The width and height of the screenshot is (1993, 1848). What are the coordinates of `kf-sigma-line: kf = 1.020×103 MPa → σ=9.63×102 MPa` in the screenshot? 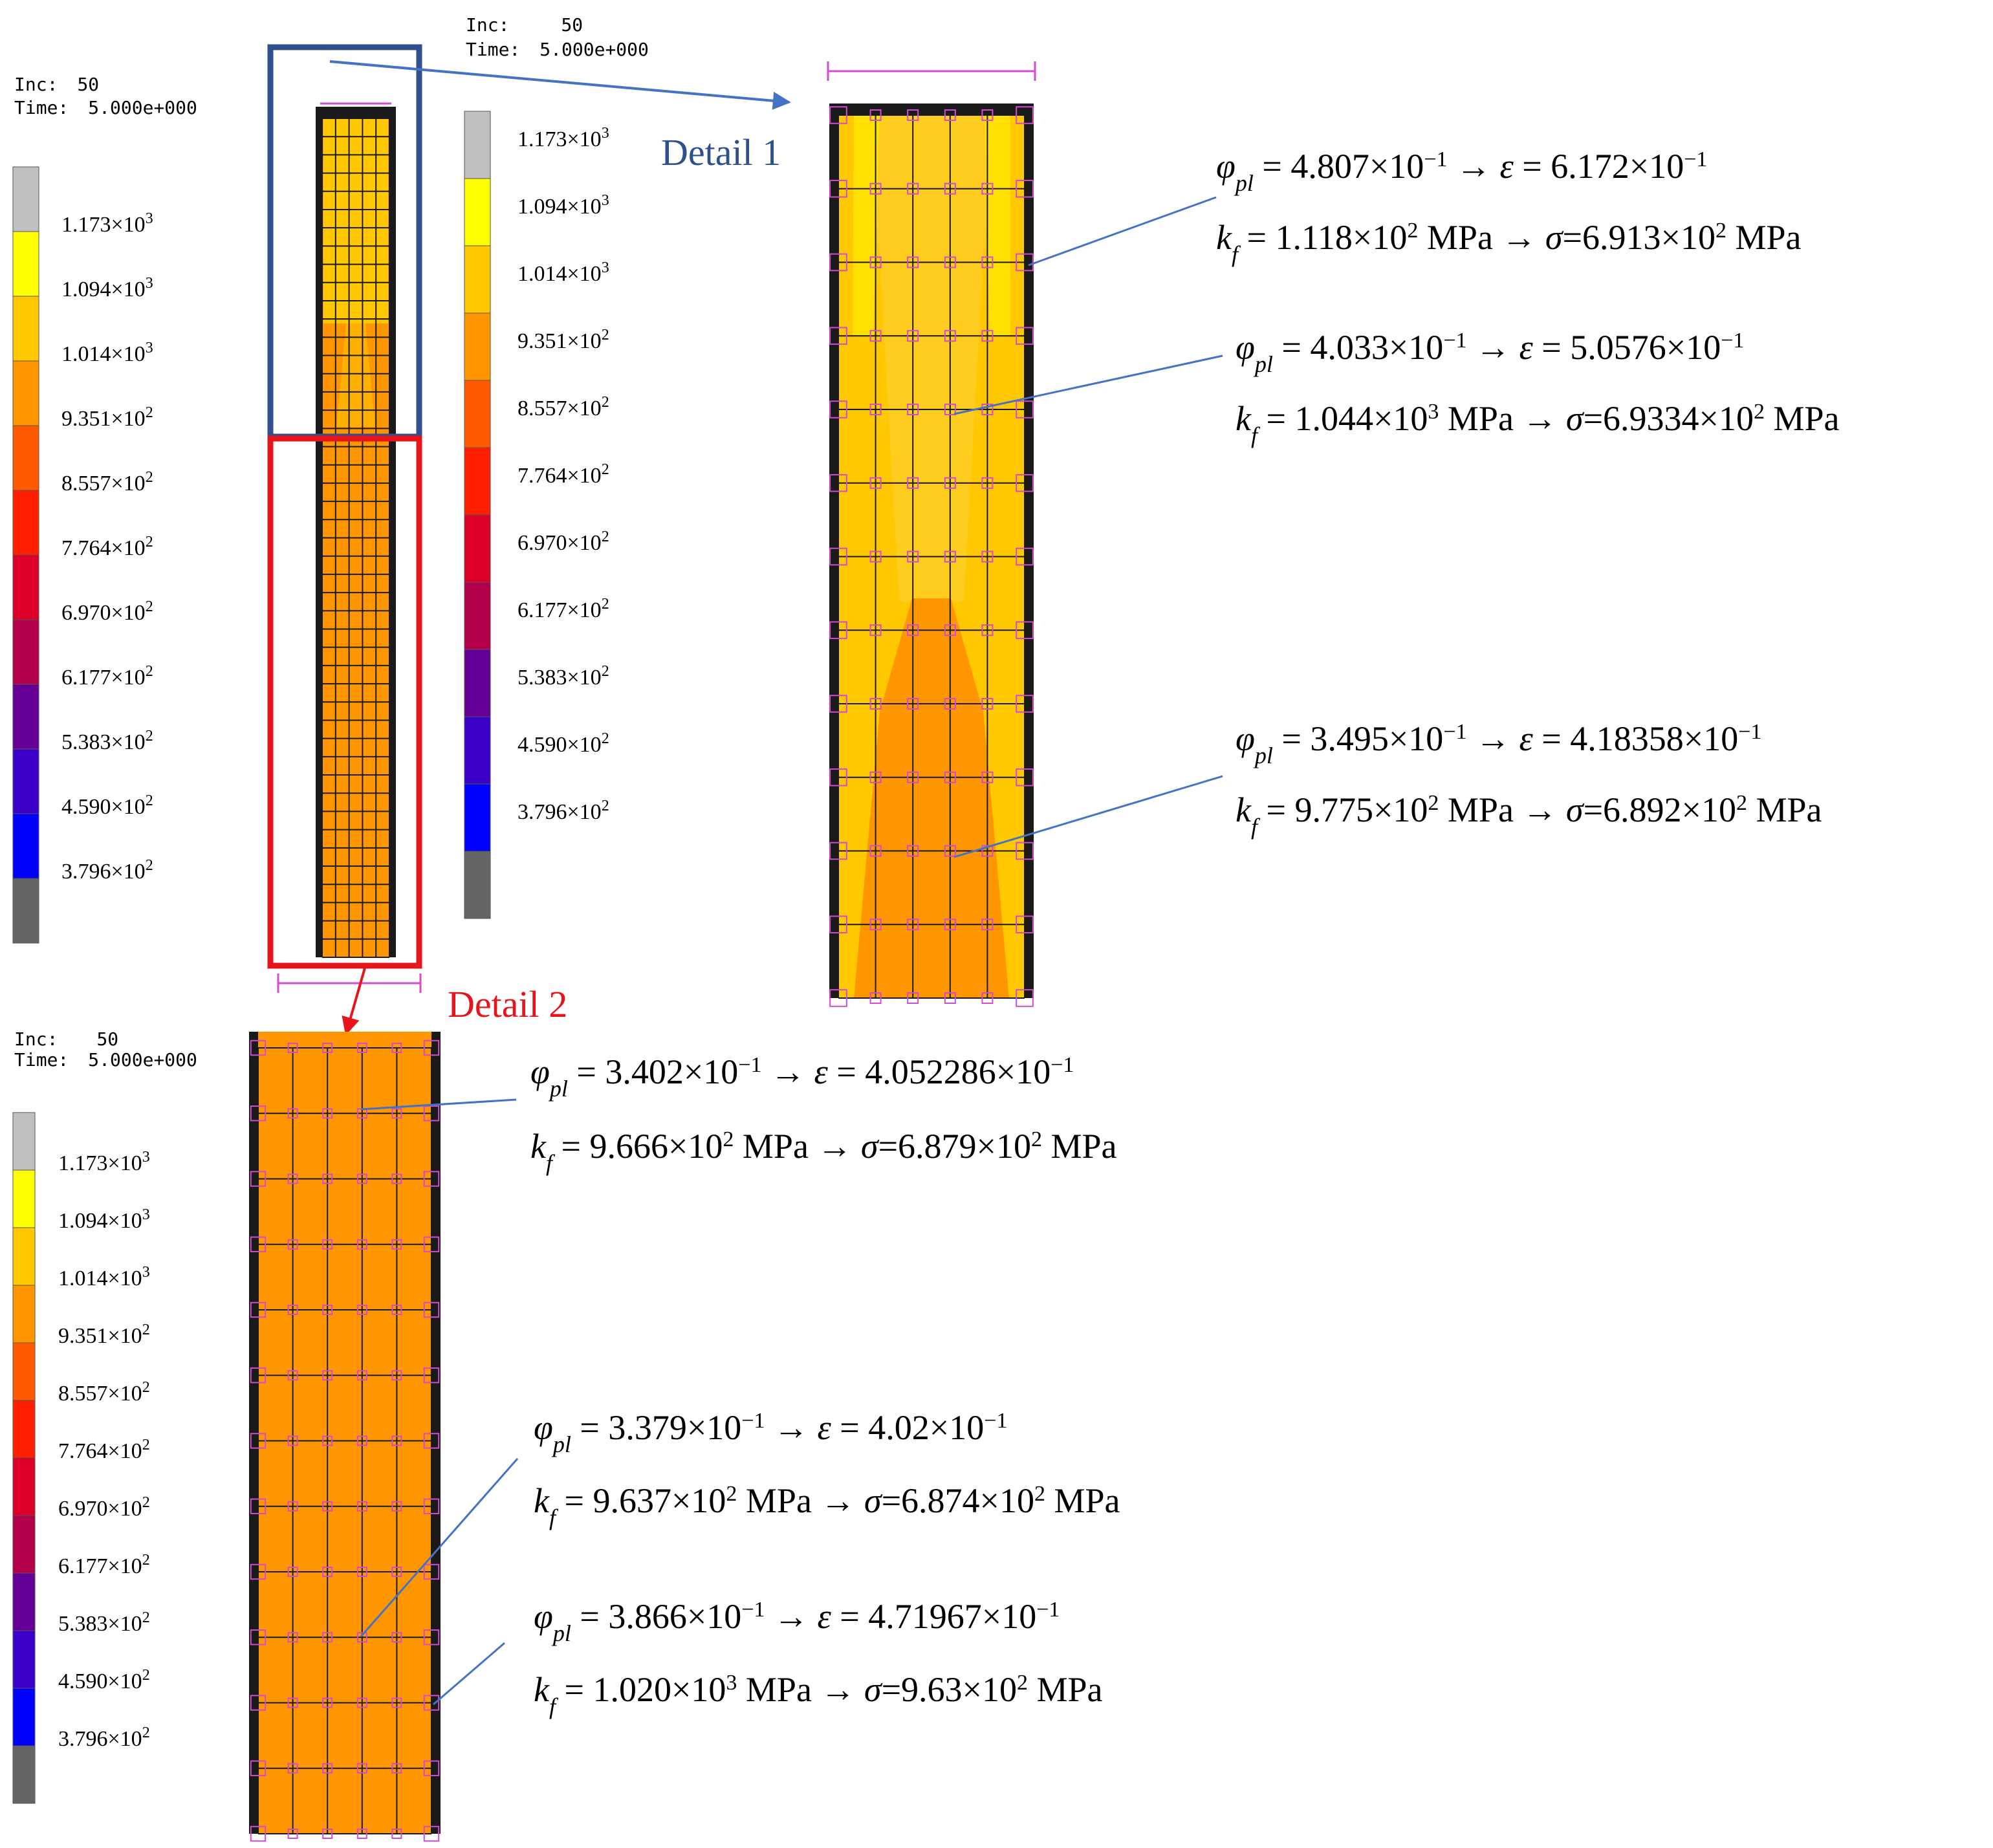 It's located at (818, 1694).